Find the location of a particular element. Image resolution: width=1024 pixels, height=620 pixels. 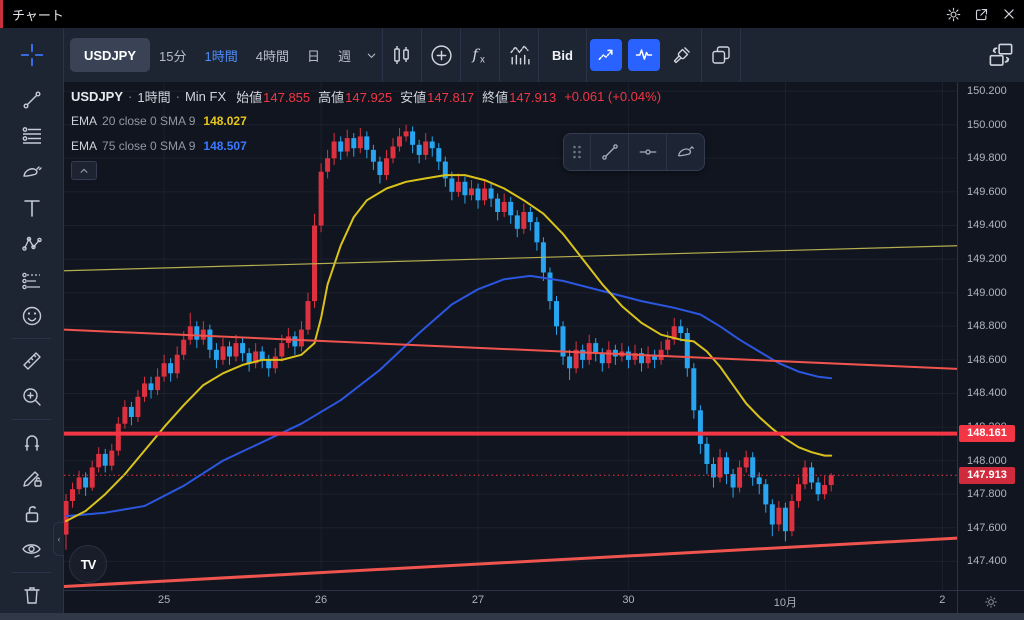

brush-icon is located at coordinates (685, 152).